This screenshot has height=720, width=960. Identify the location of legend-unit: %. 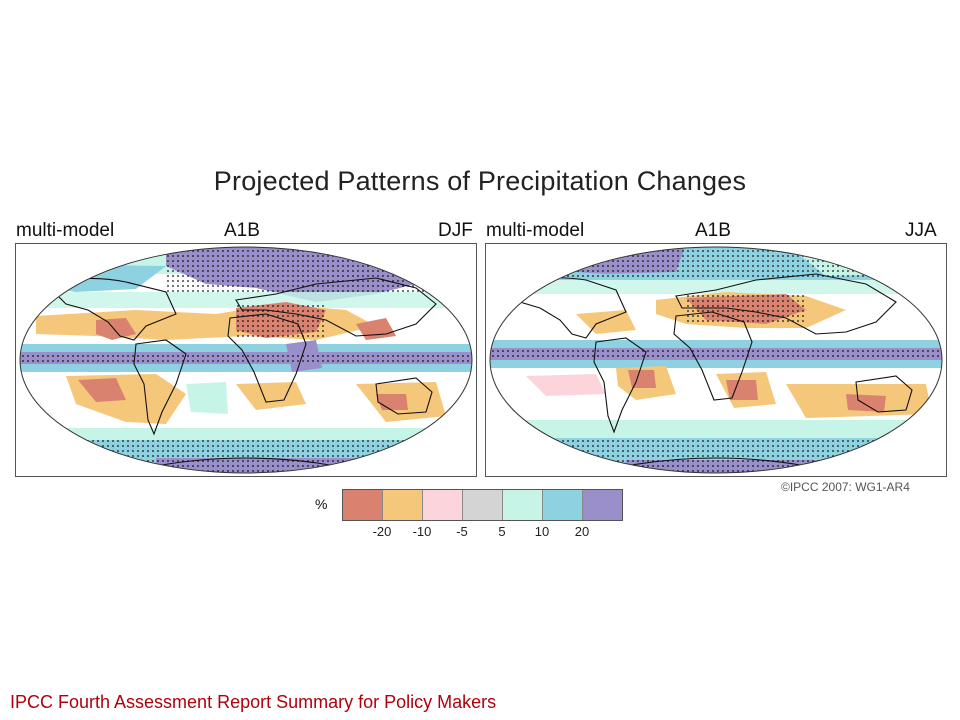
(321, 504).